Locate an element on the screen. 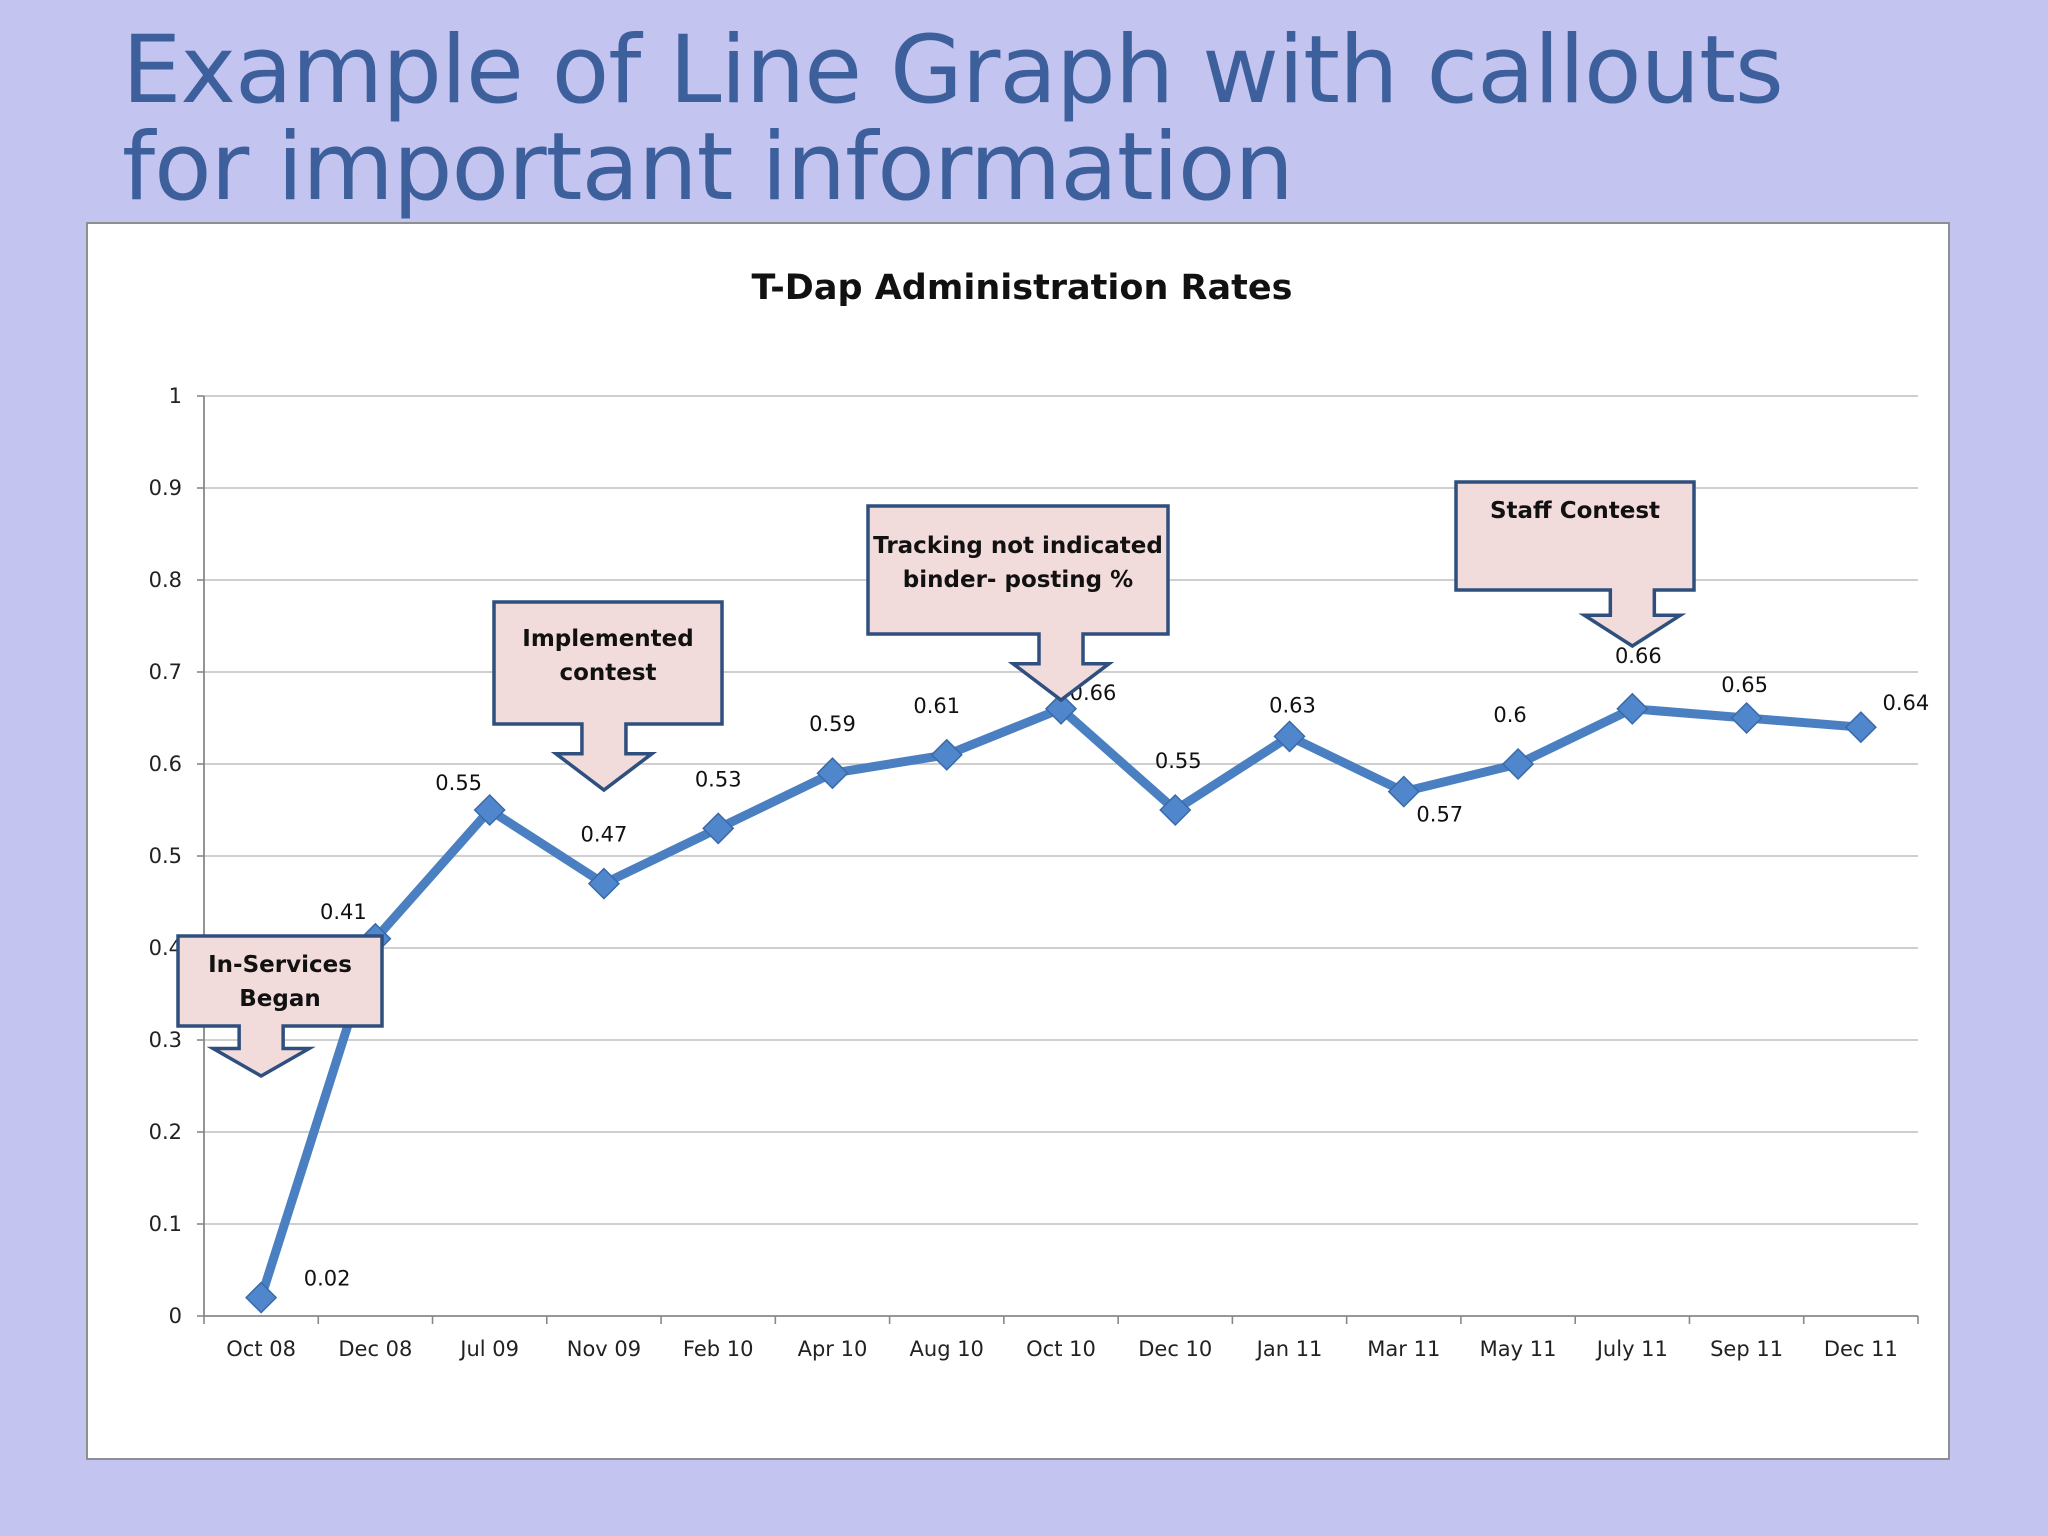 This screenshot has height=1536, width=2048. x-tick-label: Jul 09 is located at coordinates (488, 1349).